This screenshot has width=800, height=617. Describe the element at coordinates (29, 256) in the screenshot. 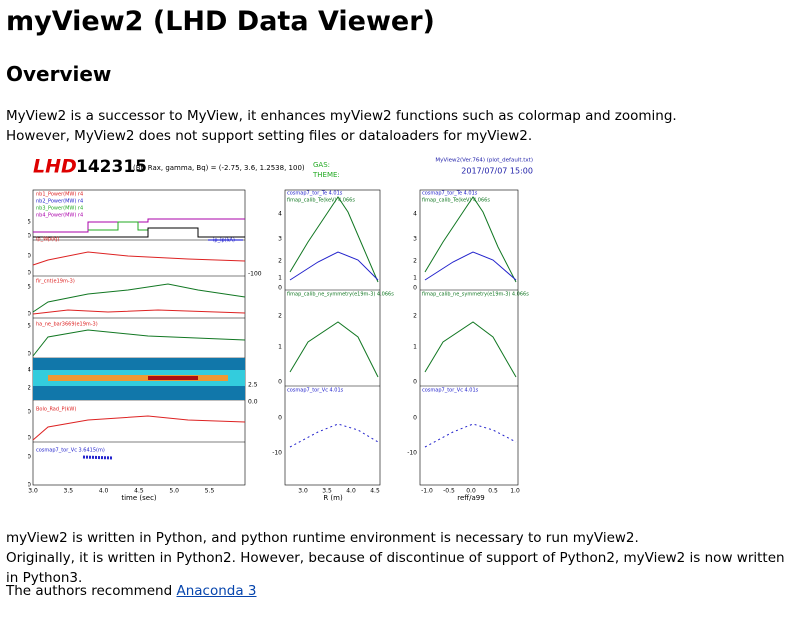

I see `y-tick-label: 500` at that location.